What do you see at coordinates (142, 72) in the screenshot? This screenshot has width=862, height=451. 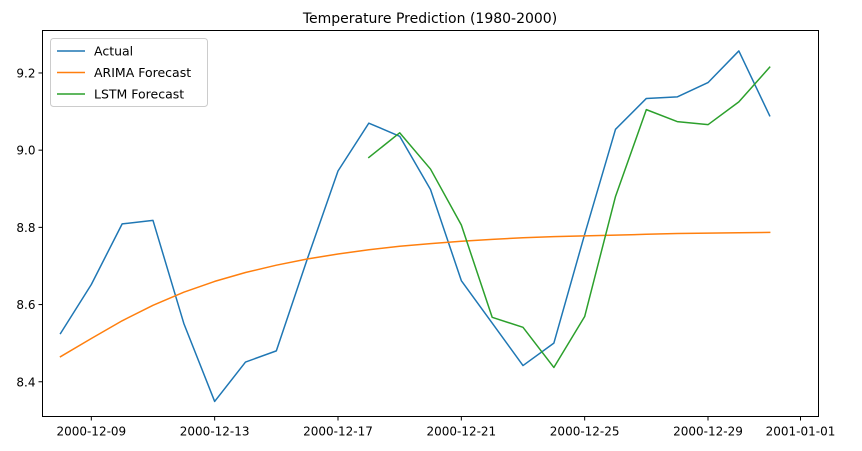 I see `legend-label: ARIMA Forecast` at bounding box center [142, 72].